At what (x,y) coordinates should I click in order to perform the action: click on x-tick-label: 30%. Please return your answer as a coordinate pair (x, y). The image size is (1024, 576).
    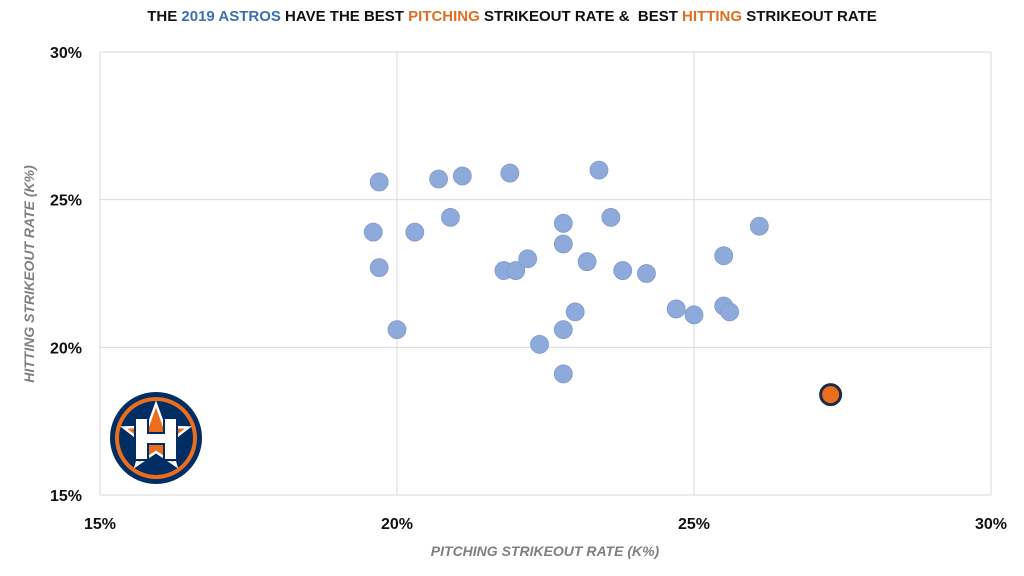
    Looking at the image, I should click on (991, 524).